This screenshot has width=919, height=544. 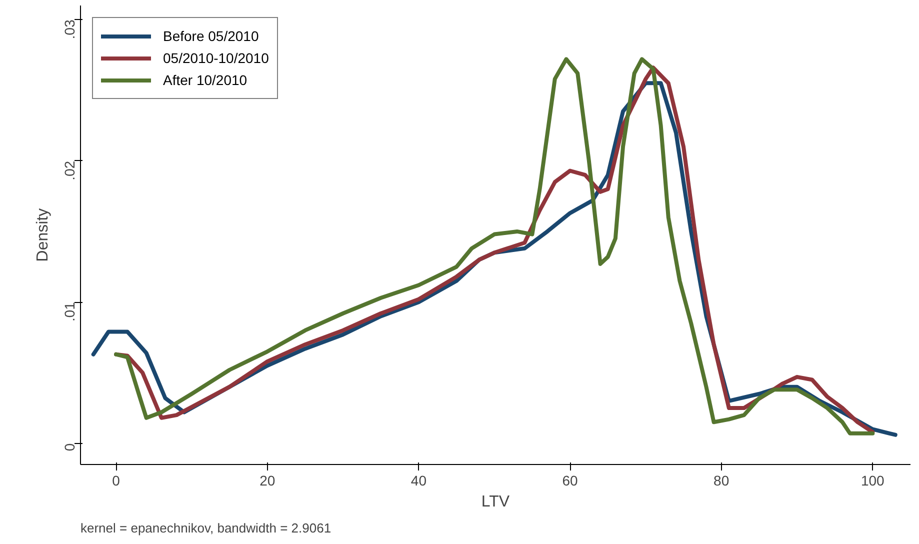 What do you see at coordinates (570, 480) in the screenshot?
I see `x-tick-label: 60` at bounding box center [570, 480].